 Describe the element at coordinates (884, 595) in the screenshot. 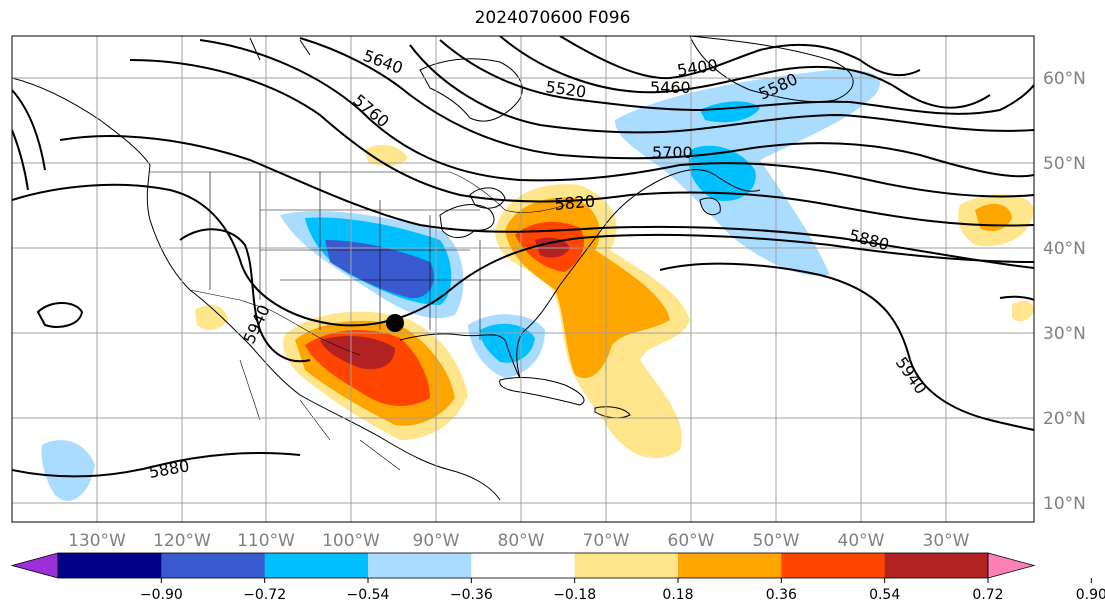

I see `colorbar-tick-label: 0.54` at that location.